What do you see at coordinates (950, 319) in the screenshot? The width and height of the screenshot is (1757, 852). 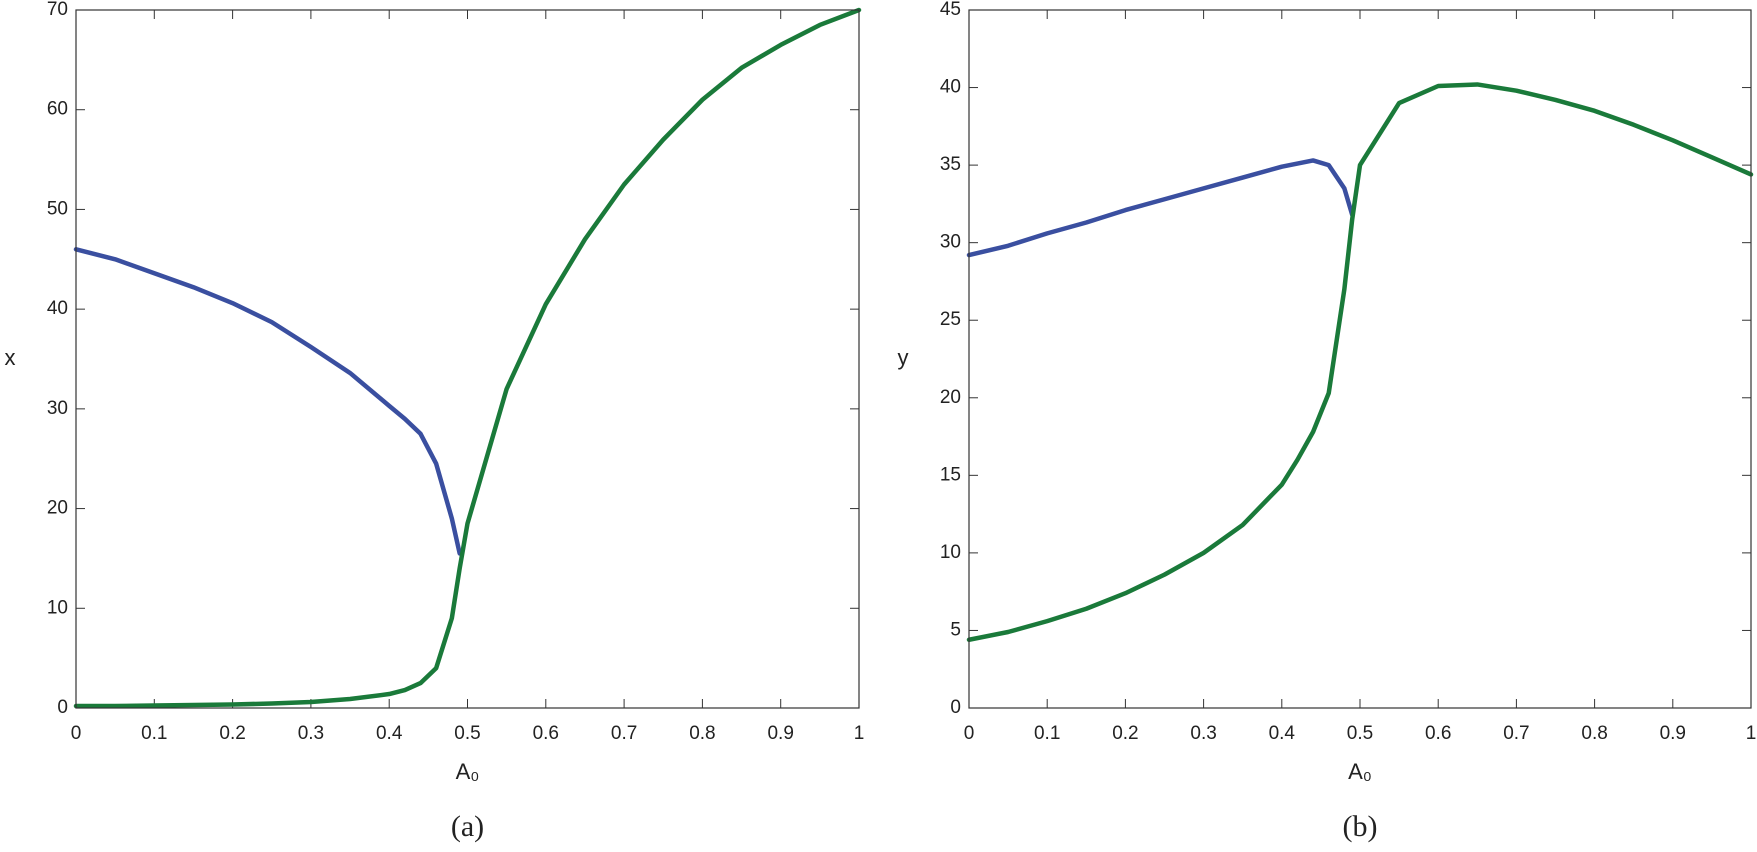 I see `y-tick-label: 25` at bounding box center [950, 319].